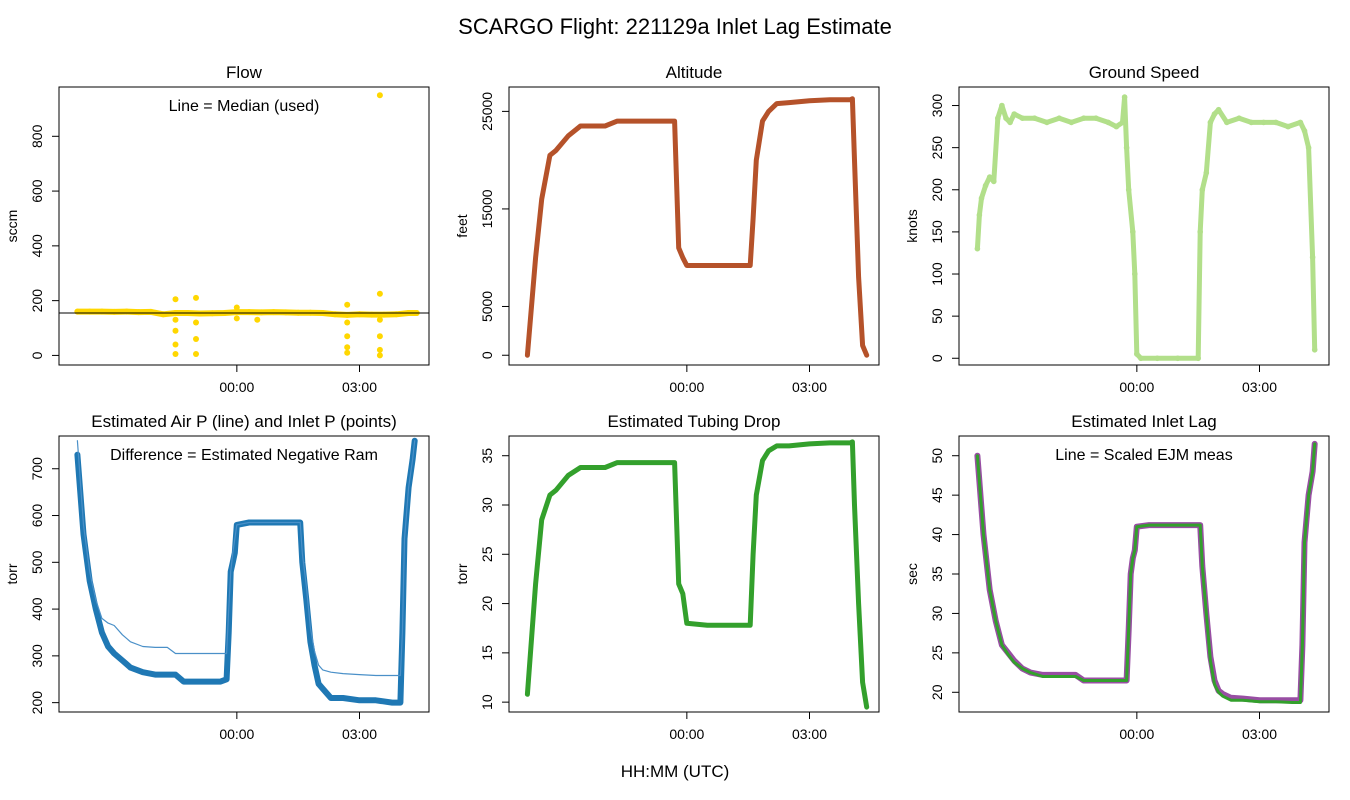 This screenshot has height=800, width=1350. What do you see at coordinates (487, 208) in the screenshot?
I see `altitude-ytick-label: 15000` at bounding box center [487, 208].